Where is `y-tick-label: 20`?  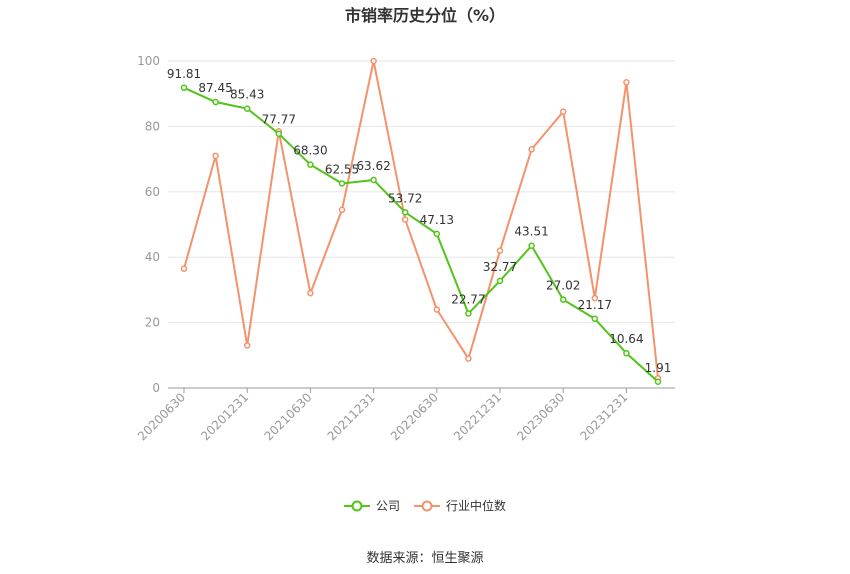 y-tick-label: 20 is located at coordinates (152, 323).